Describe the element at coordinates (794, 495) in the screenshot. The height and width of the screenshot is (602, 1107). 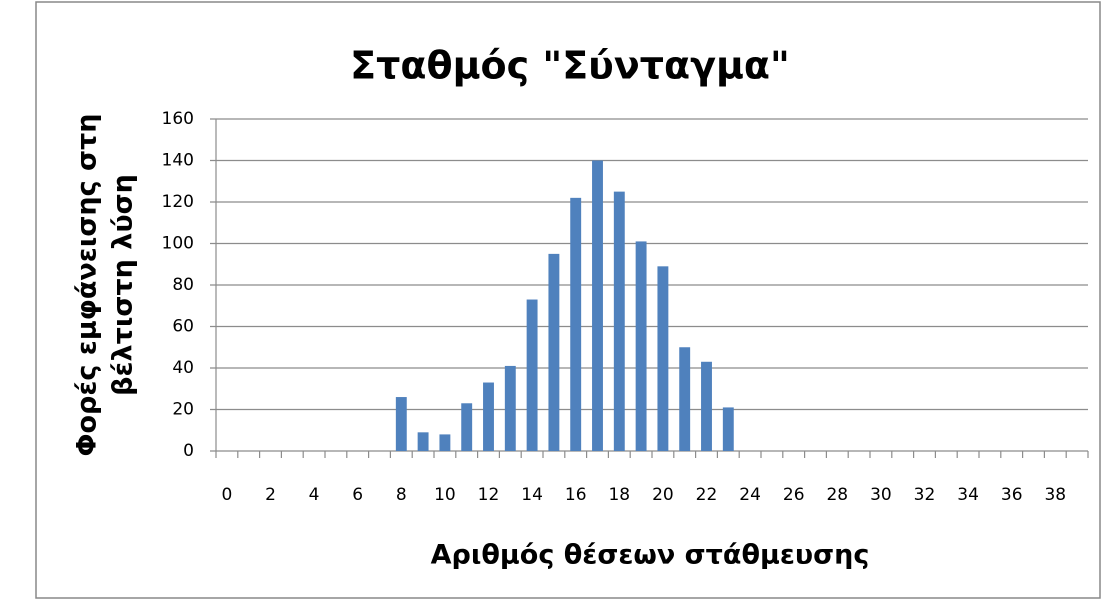
I see `x-tick-label: 26` at that location.